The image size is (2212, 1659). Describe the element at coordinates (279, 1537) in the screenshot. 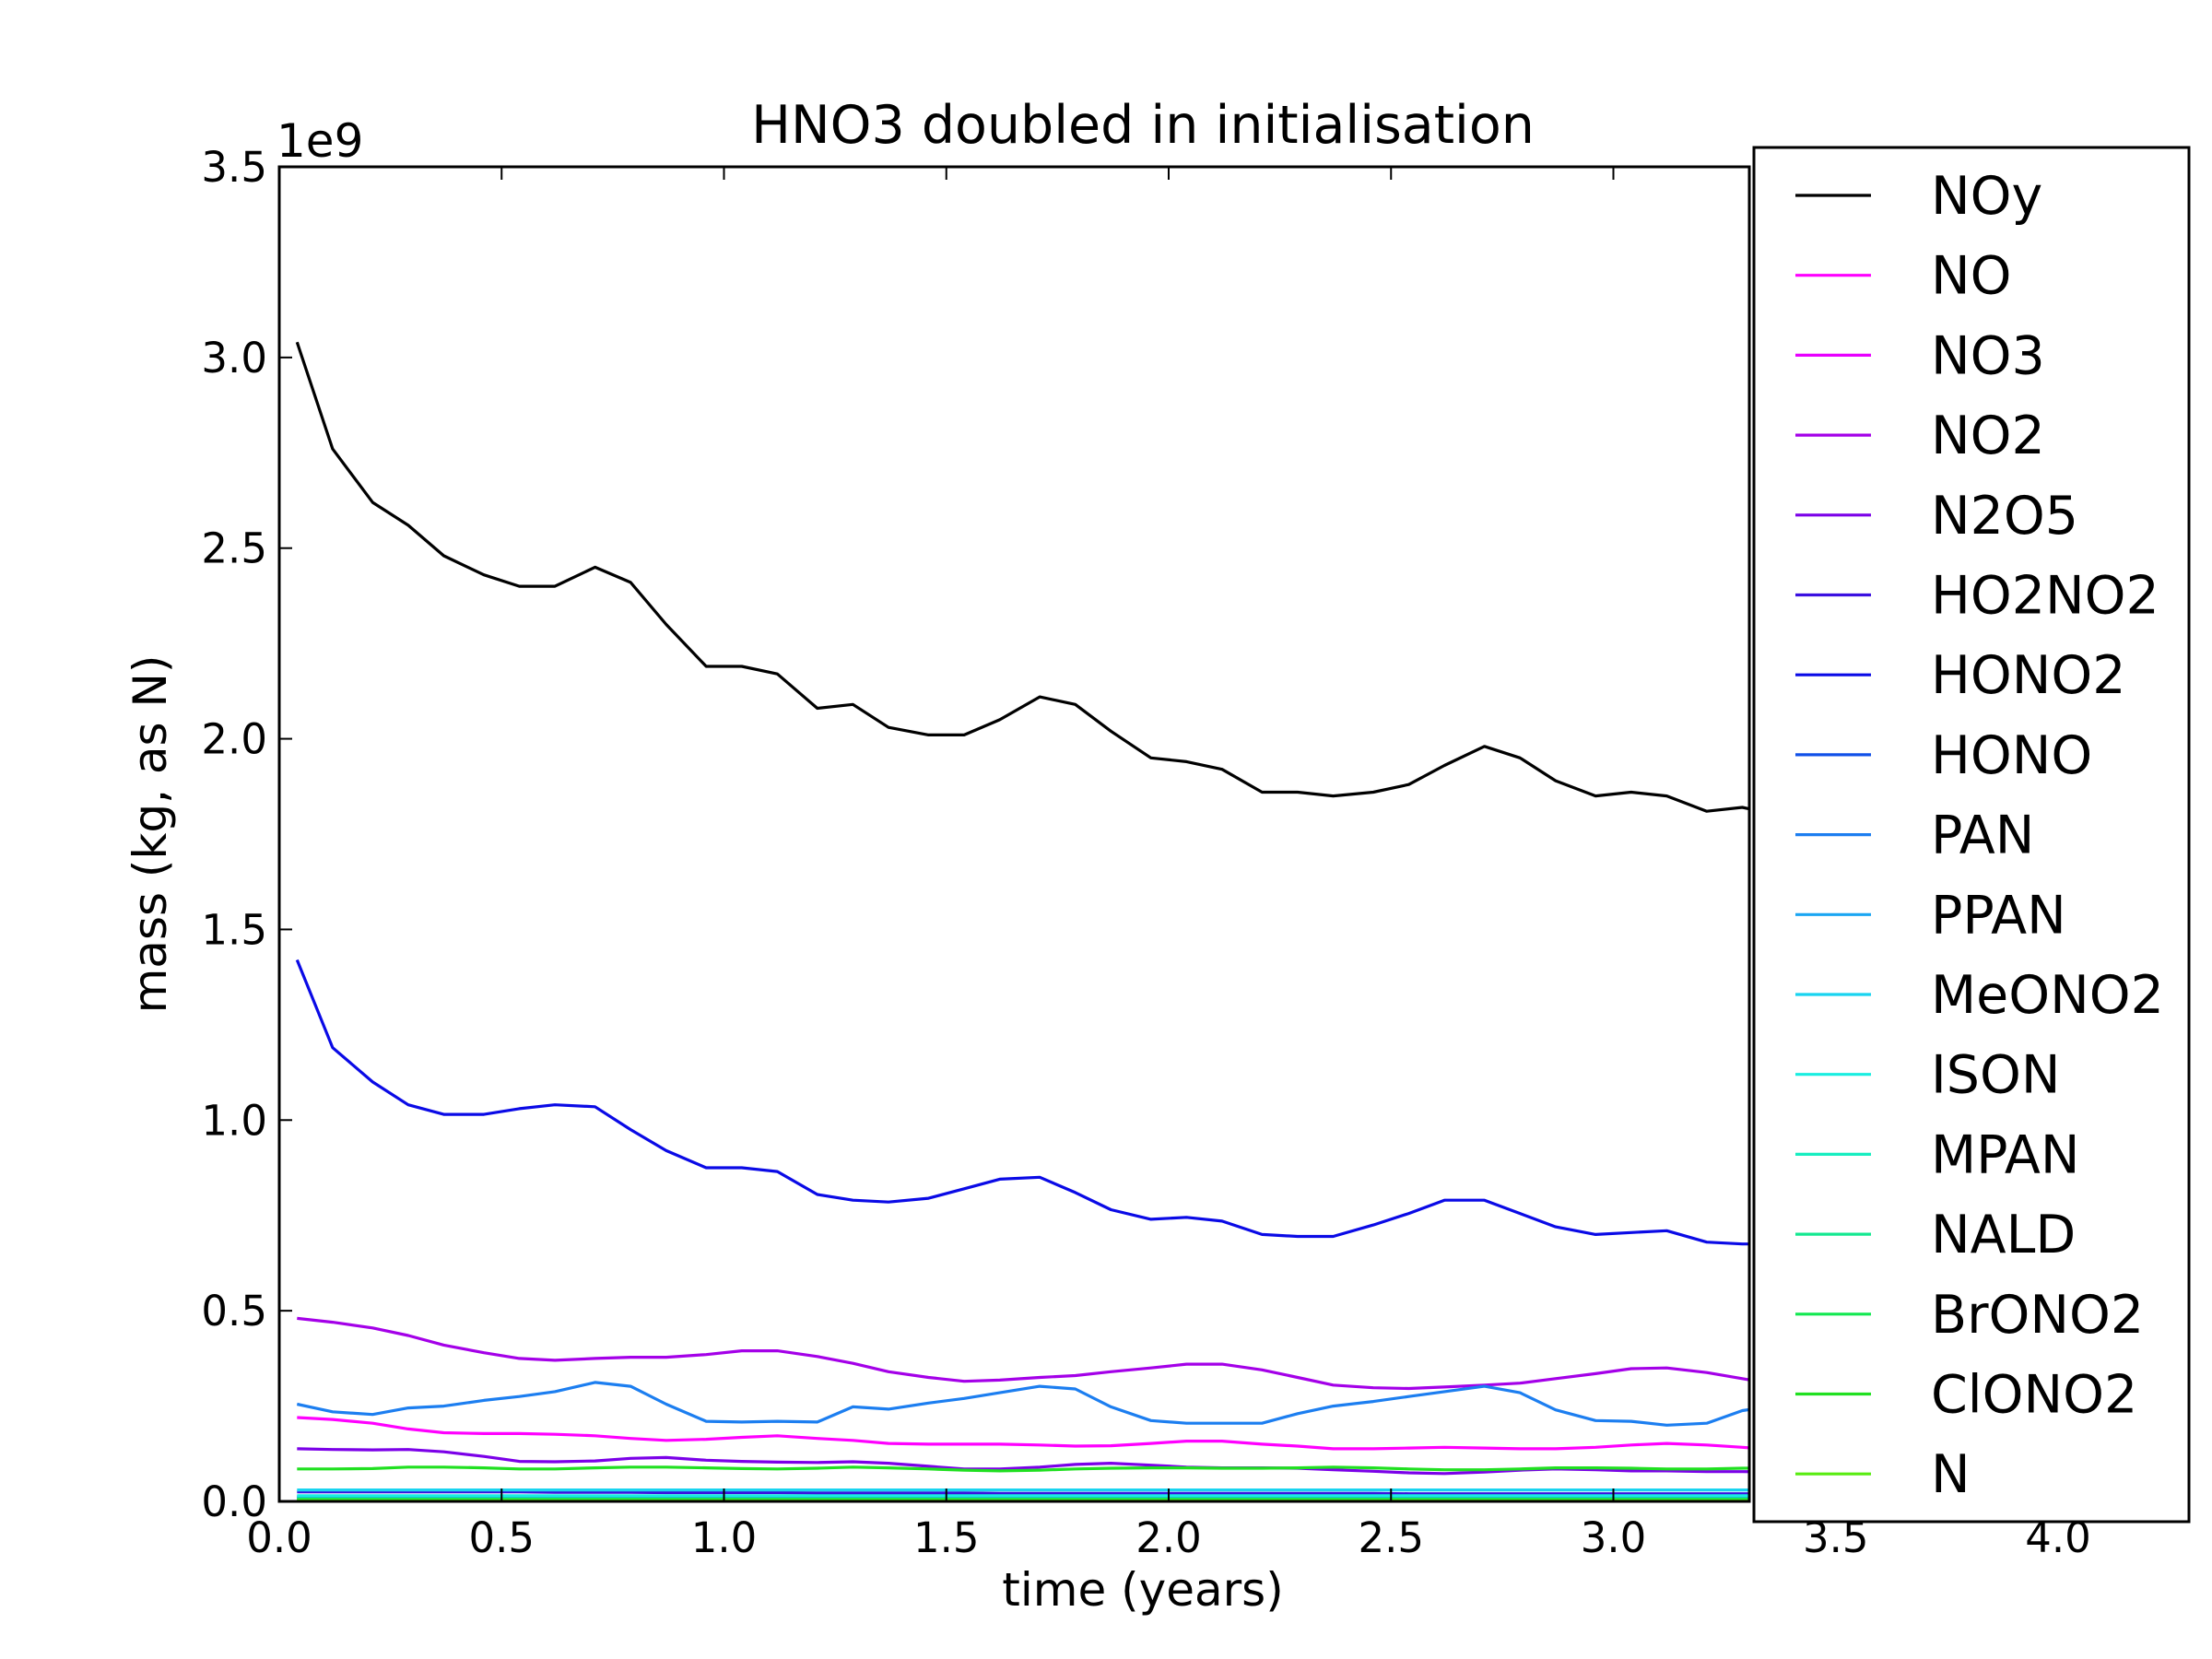

I see `x-tick-label: 0.0` at that location.